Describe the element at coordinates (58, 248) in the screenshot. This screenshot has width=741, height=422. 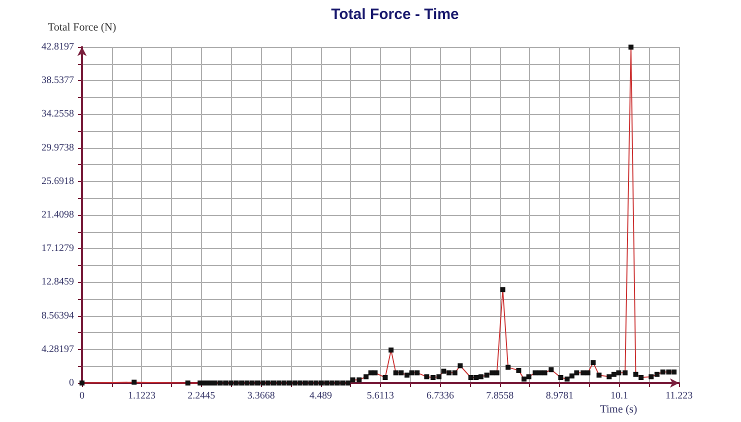
I see `y-tick-label: 17.1279` at that location.